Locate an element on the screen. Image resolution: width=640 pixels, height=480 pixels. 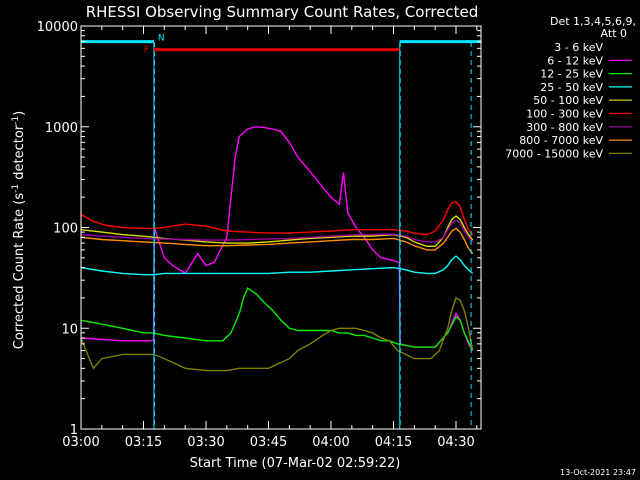
legend-label-4: 25 - 50 keV is located at coordinates (571, 87).